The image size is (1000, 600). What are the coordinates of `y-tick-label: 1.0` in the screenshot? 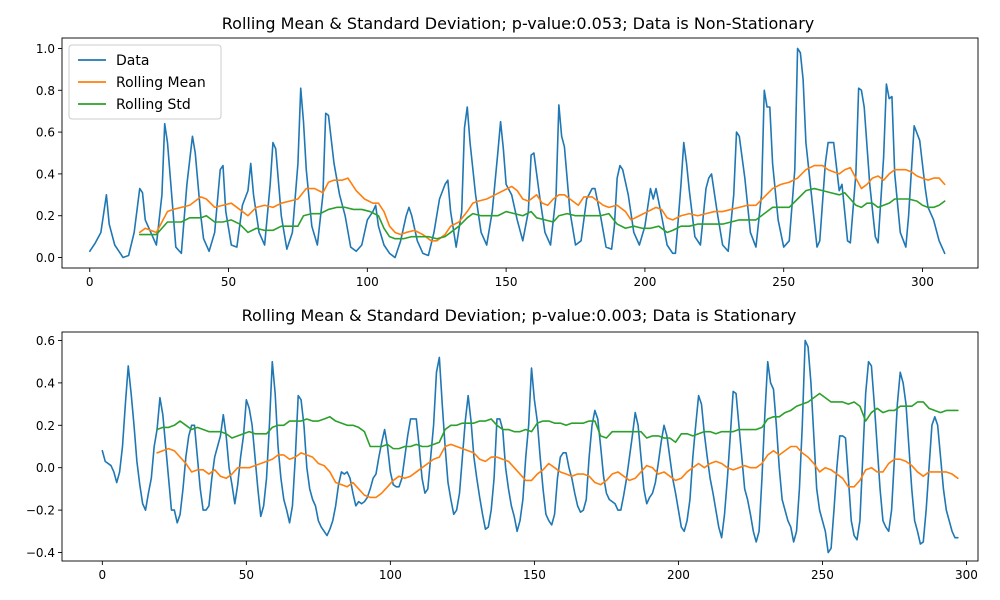 It's located at (45, 49).